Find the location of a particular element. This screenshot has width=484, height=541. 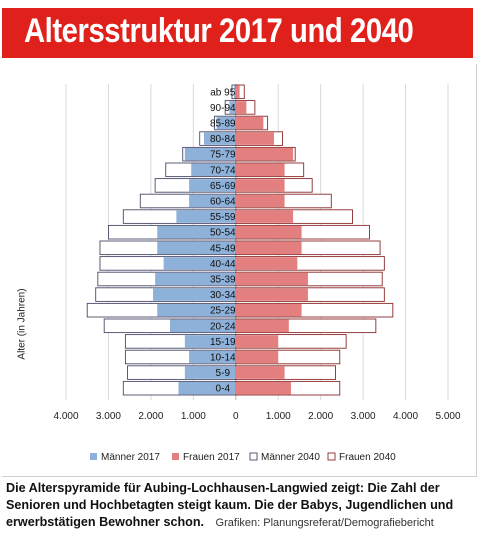

age-group-label: 65-69 is located at coordinates (223, 186).